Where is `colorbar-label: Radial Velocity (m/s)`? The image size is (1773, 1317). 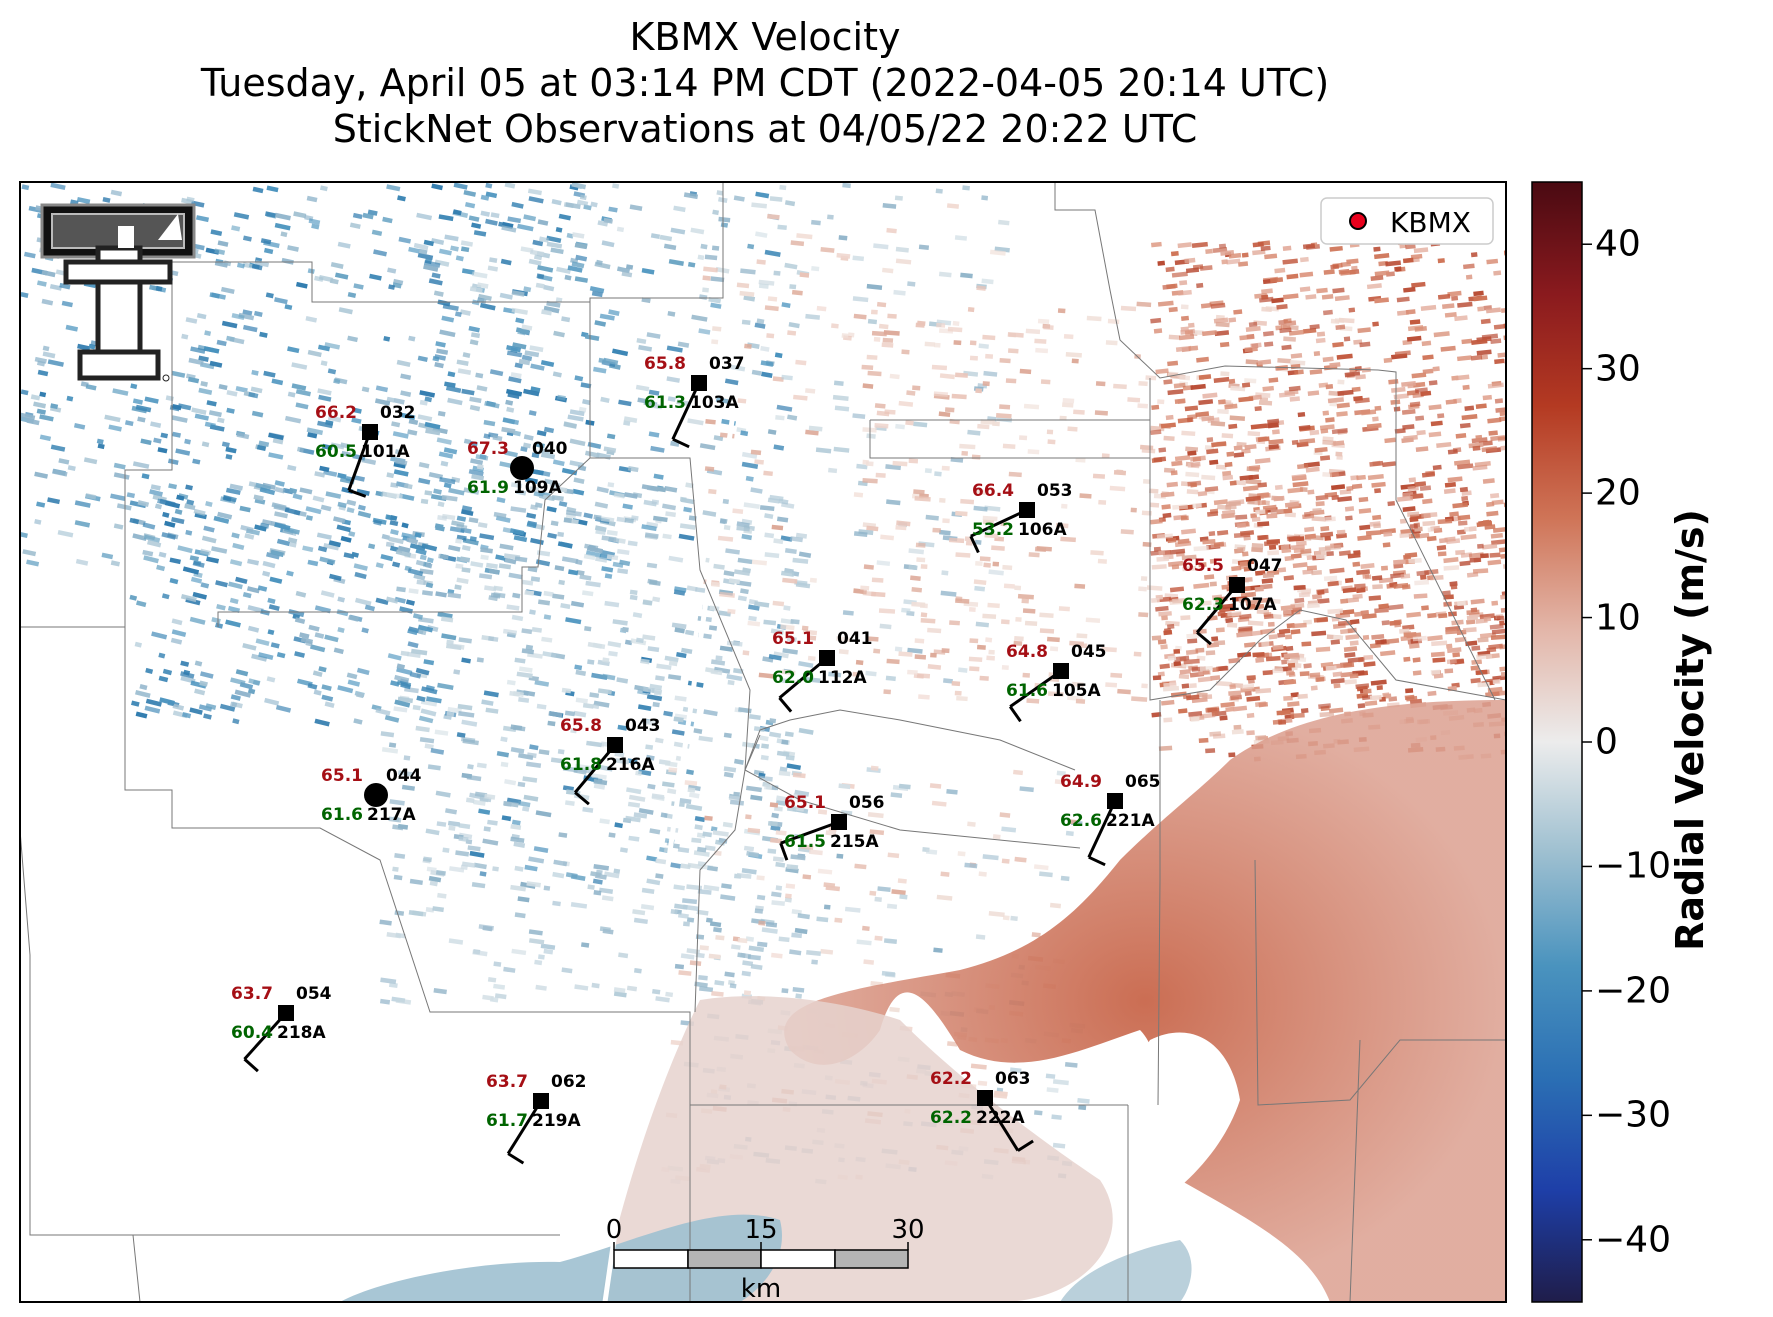 colorbar-label: Radial Velocity (m/s) is located at coordinates (1690, 730).